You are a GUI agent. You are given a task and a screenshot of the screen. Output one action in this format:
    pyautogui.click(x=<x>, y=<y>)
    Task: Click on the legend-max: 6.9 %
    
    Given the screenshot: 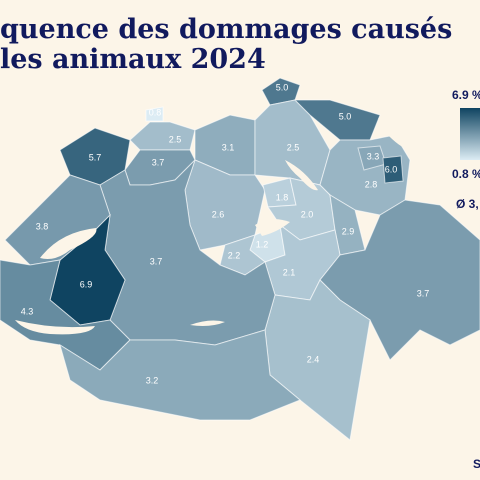 What is the action you would take?
    pyautogui.click(x=466, y=95)
    